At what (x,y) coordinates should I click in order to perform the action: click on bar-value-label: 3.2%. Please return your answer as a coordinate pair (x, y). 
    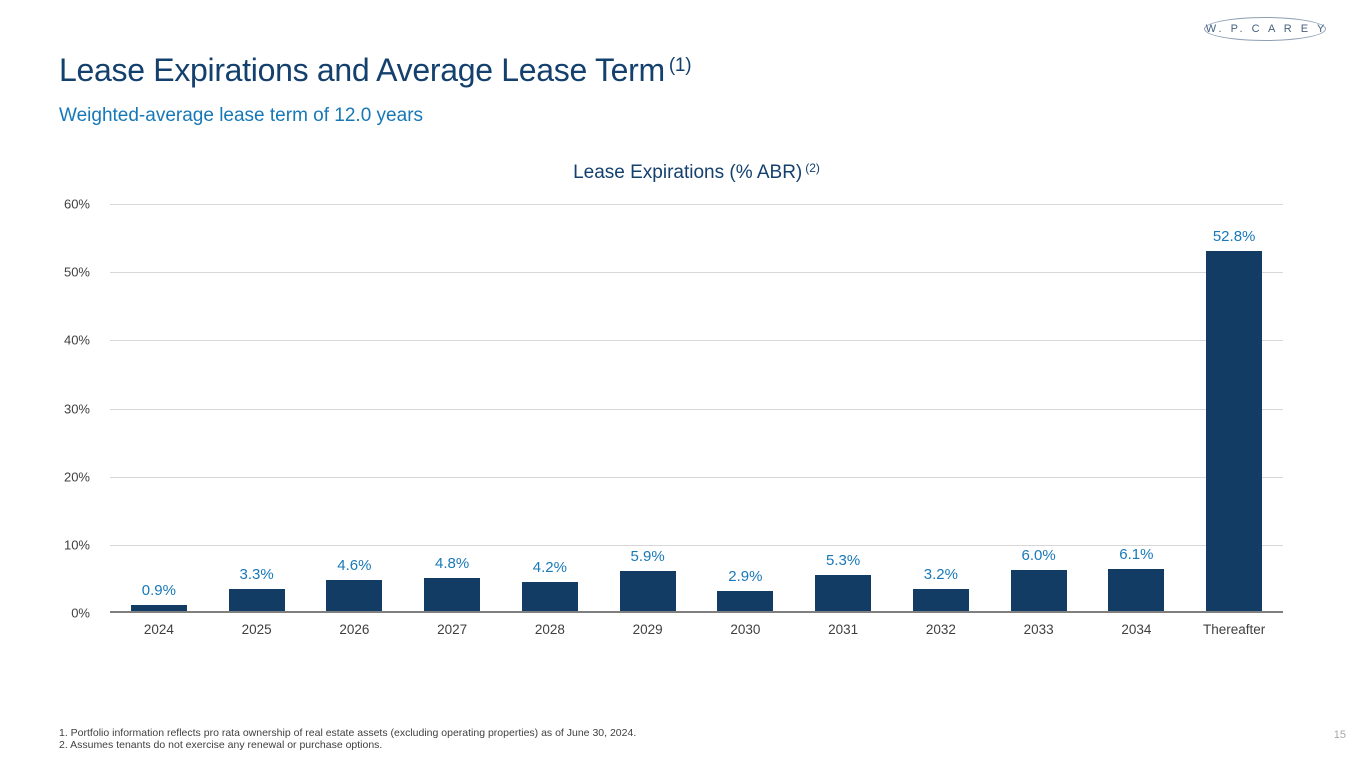
    Looking at the image, I should click on (940, 574).